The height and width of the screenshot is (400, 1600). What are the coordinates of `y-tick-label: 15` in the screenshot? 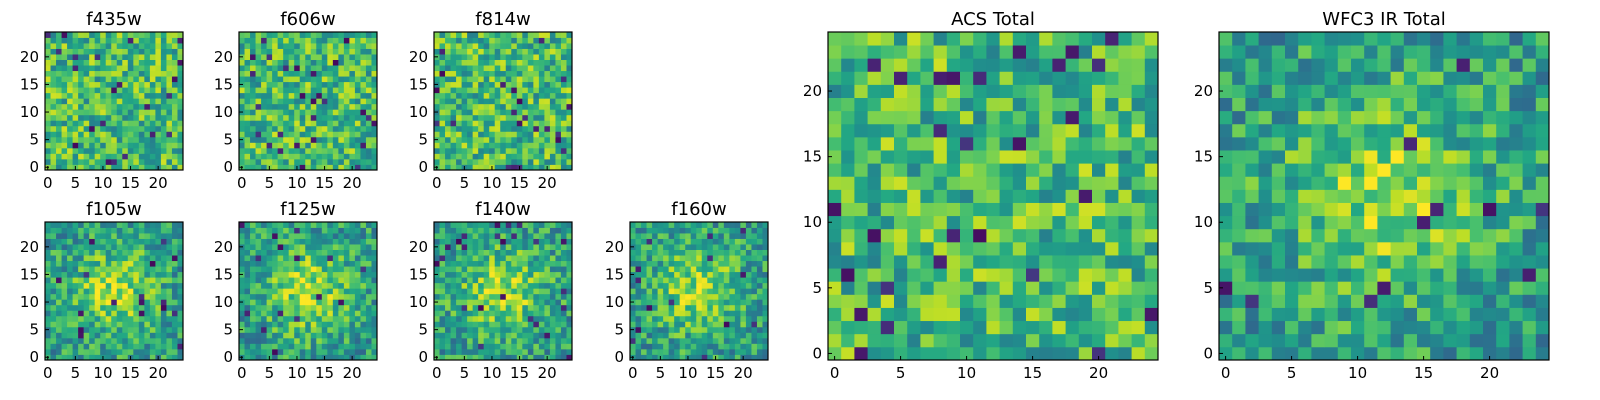 It's located at (29, 274).